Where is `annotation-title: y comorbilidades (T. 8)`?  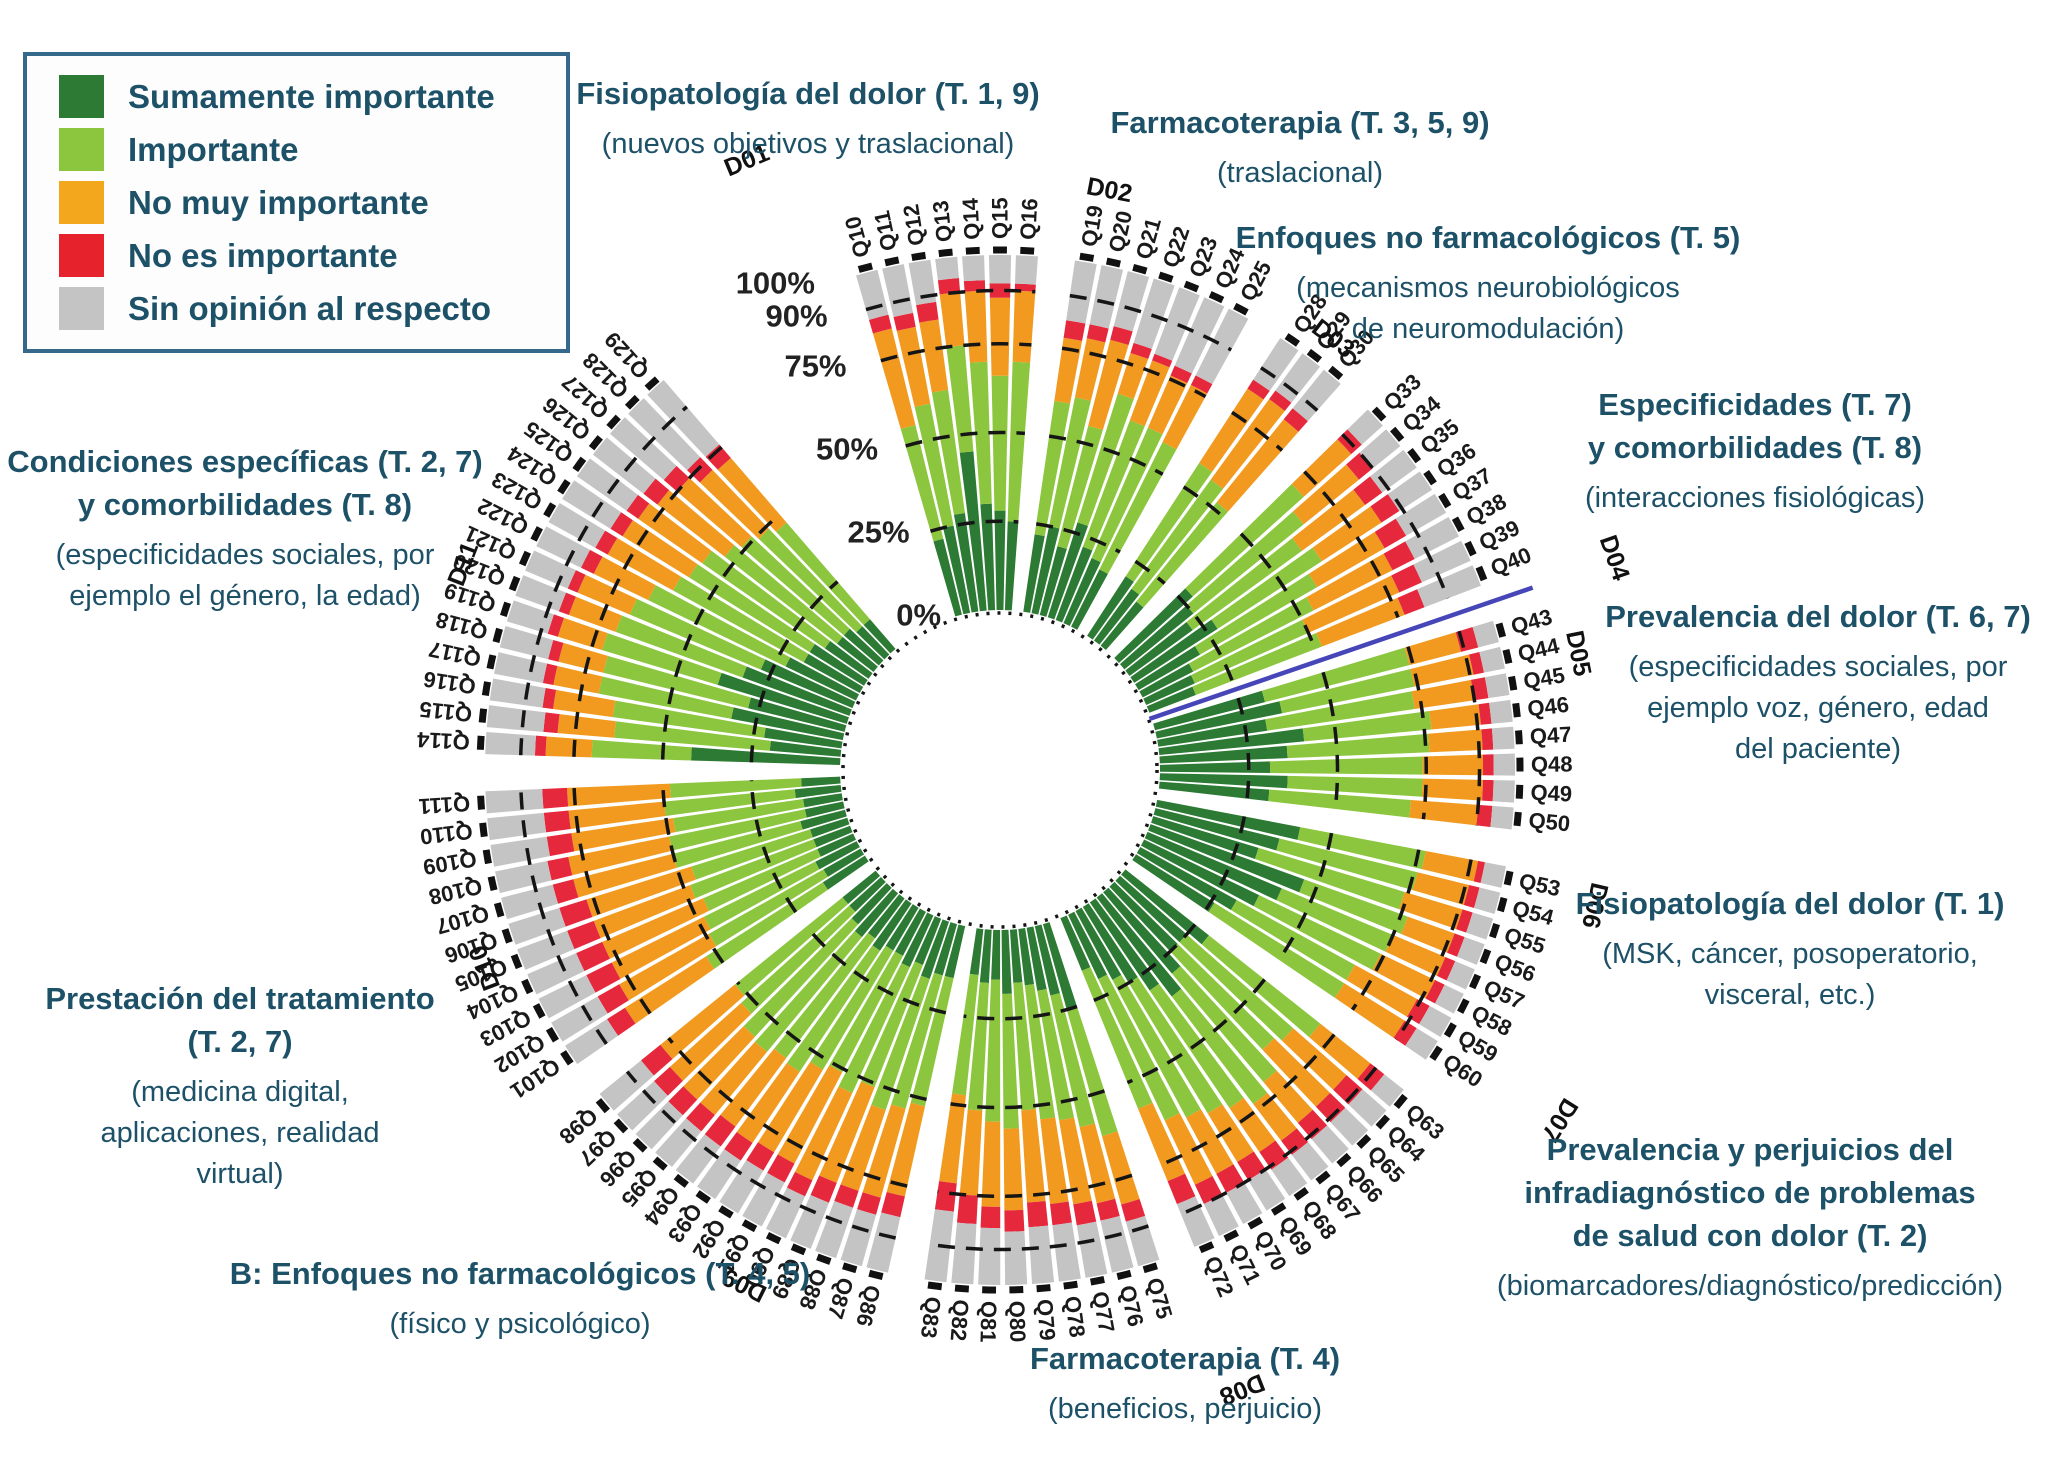 annotation-title: y comorbilidades (T. 8) is located at coordinates (1755, 447).